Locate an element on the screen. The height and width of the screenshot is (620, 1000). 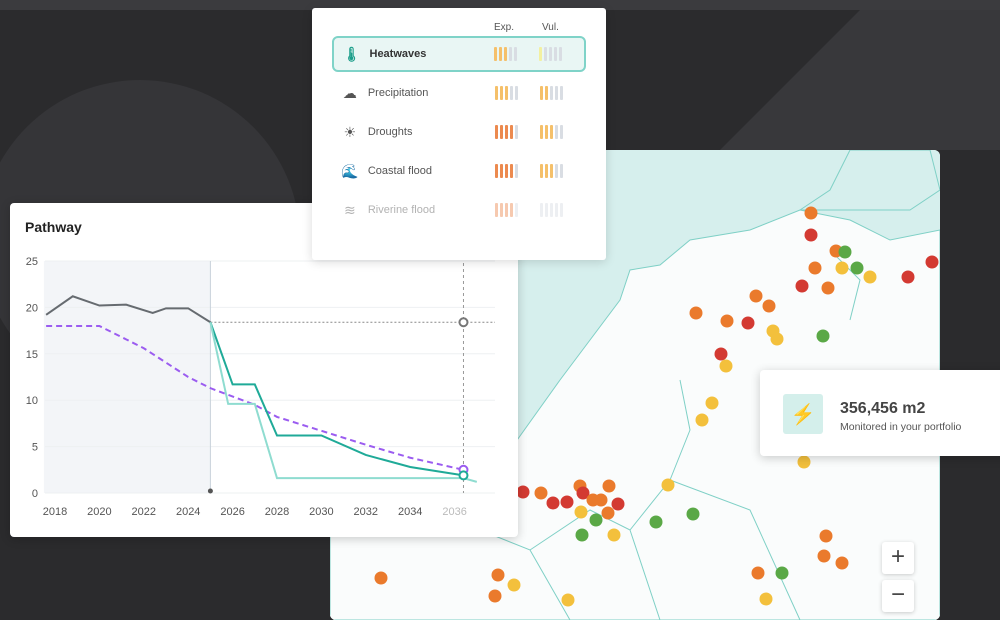
y-tick-label: 25 is located at coordinates (32, 262).